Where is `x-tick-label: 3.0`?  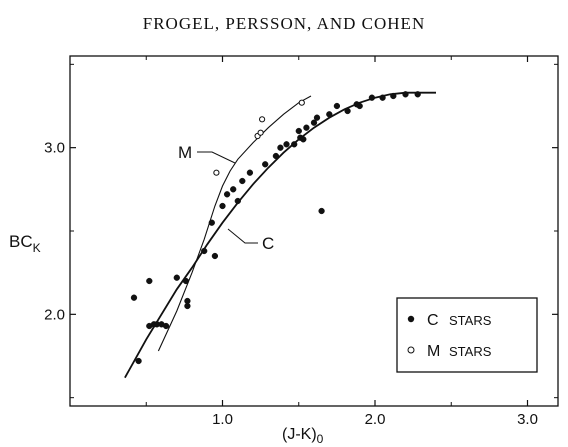 x-tick-label: 3.0 is located at coordinates (527, 419).